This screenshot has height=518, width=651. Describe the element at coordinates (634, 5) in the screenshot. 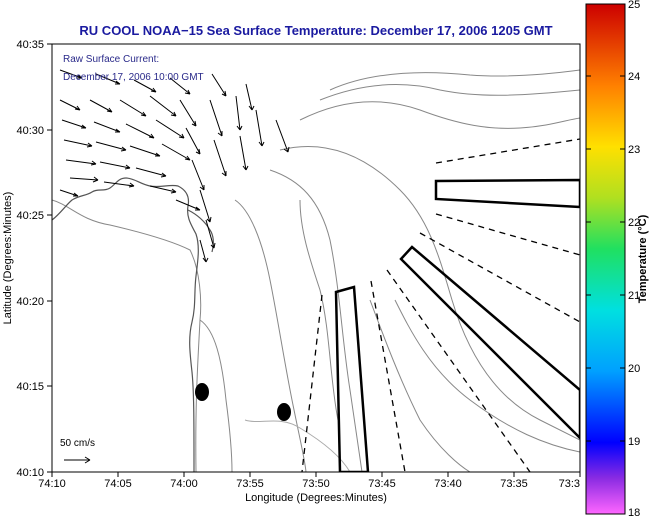

I see `colorbar-tick-label: 25` at that location.